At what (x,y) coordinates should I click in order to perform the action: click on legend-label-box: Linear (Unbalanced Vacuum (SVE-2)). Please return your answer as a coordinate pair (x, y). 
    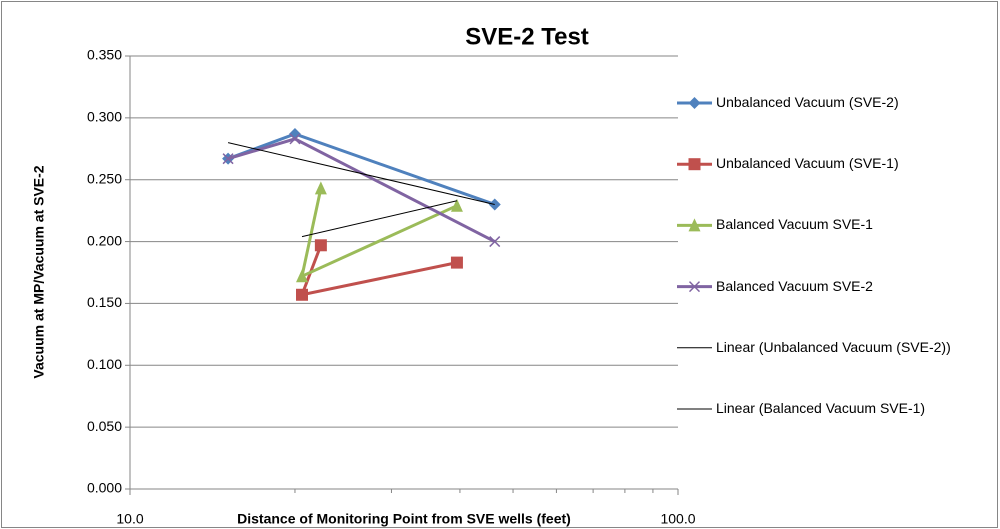
    Looking at the image, I should click on (833, 346).